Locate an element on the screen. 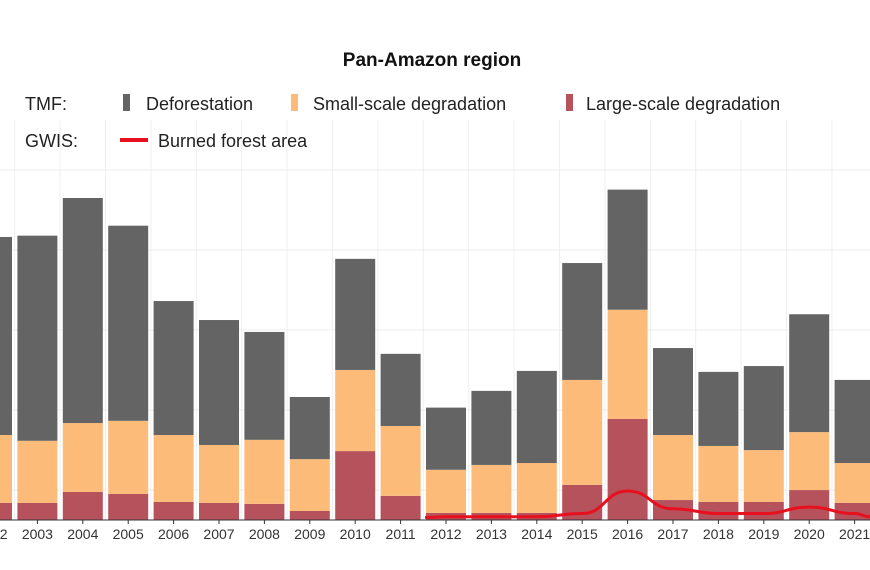 Image resolution: width=870 pixels, height=570 pixels. bar-deforestation-2005 is located at coordinates (128, 323).